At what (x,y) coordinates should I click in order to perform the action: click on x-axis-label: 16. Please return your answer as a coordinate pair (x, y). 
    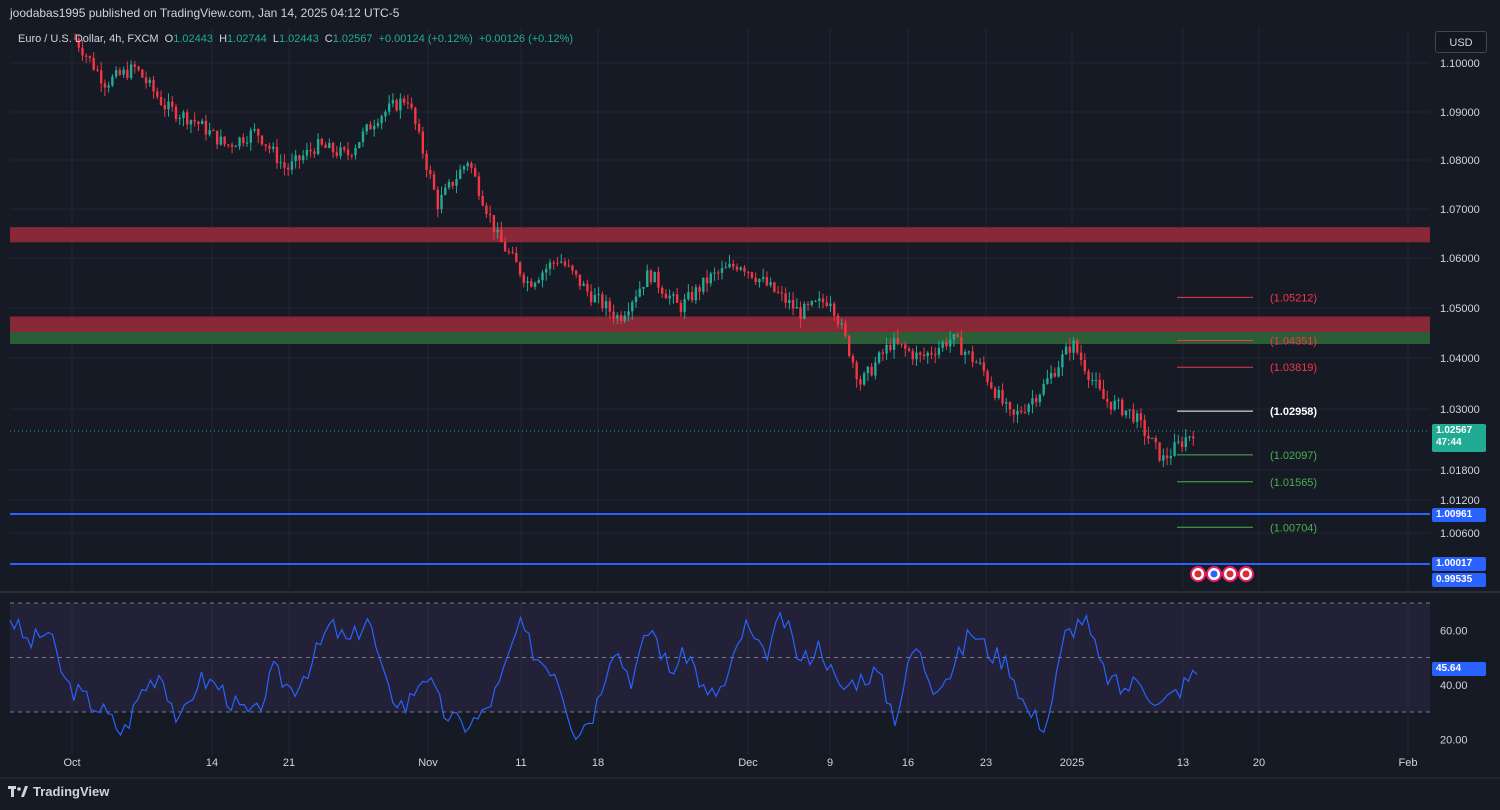
    Looking at the image, I should click on (908, 763).